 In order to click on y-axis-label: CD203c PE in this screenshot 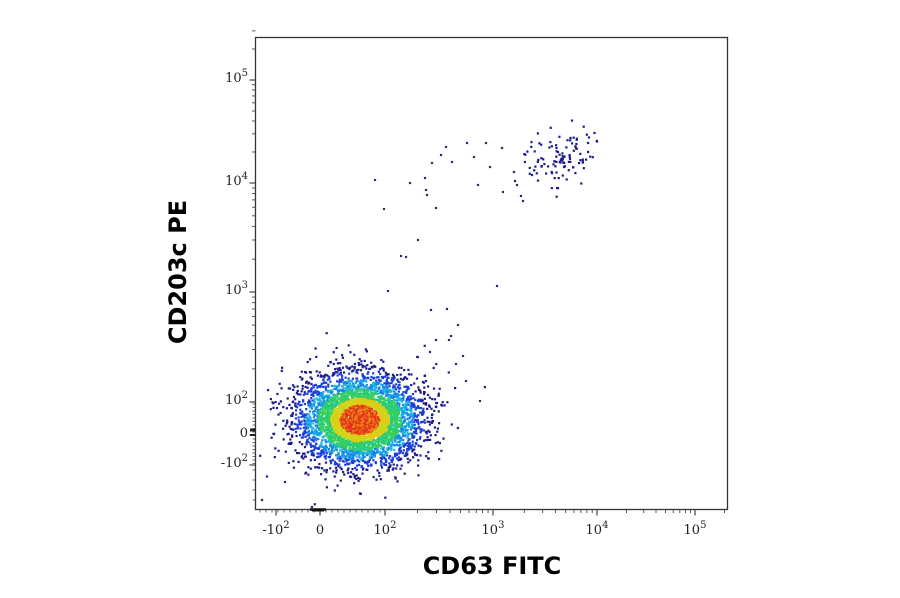, I will do `click(178, 272)`.